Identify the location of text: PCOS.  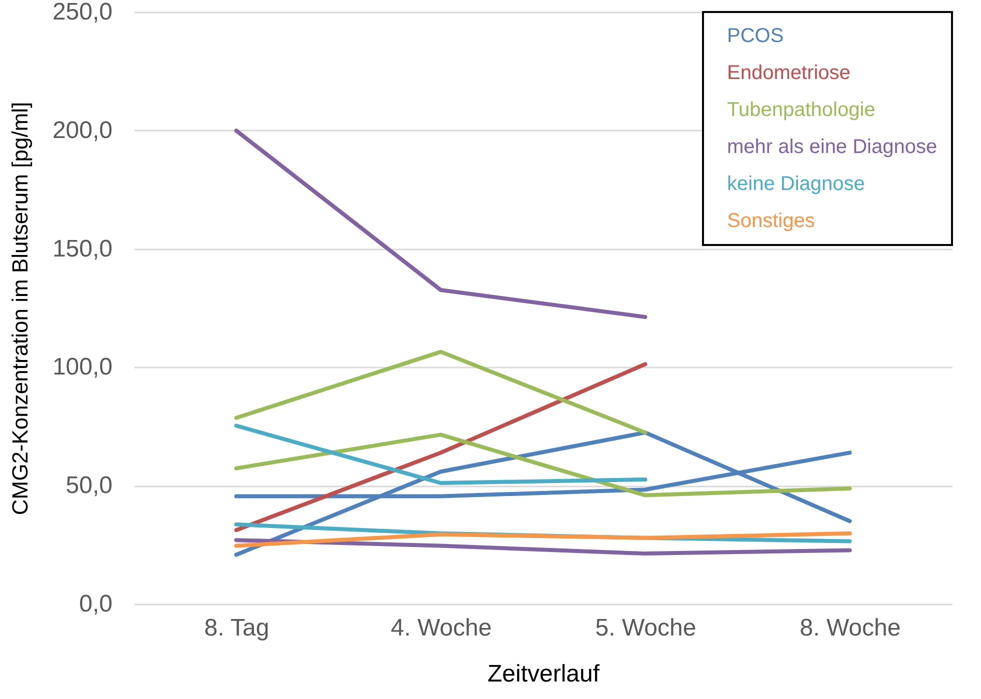
(755, 36).